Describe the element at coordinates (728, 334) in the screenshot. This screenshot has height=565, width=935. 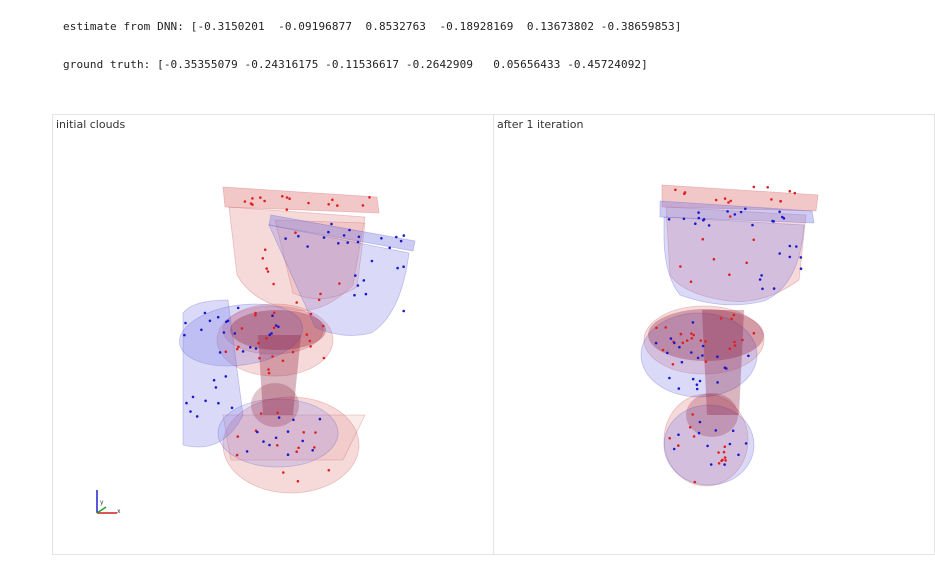
I see `point-clouds` at that location.